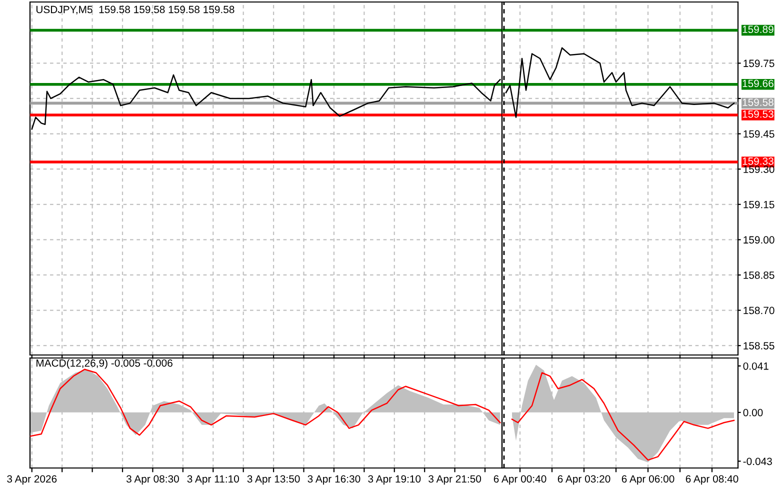 This screenshot has height=489, width=781. I want to click on y-tick-label: 158.55, so click(759, 346).